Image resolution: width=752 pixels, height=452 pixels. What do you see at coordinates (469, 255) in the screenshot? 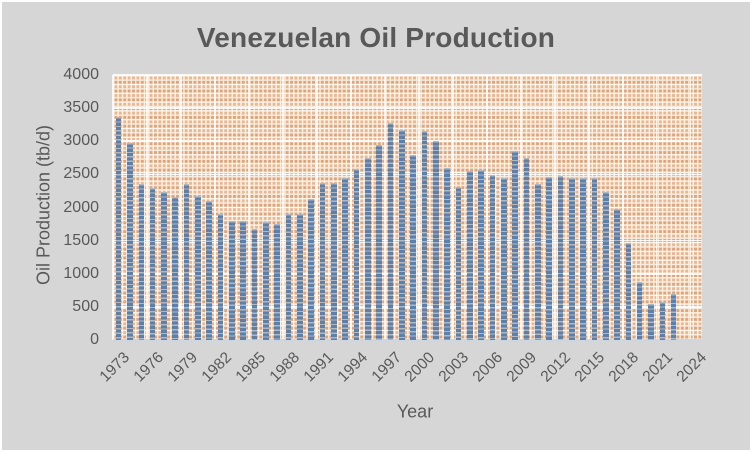
I see `bar-2004` at bounding box center [469, 255].